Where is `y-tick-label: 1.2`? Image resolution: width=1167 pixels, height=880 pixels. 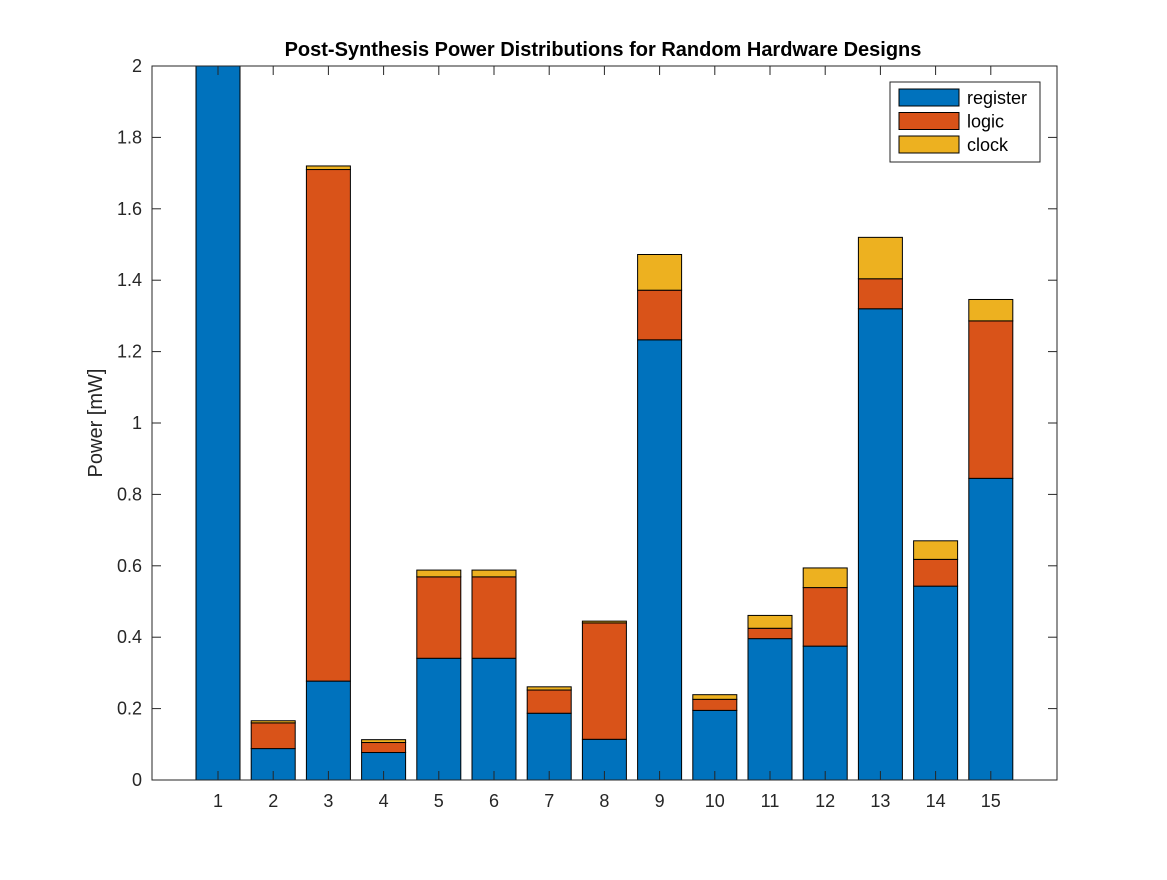
y-tick-label: 1.2 is located at coordinates (129, 352).